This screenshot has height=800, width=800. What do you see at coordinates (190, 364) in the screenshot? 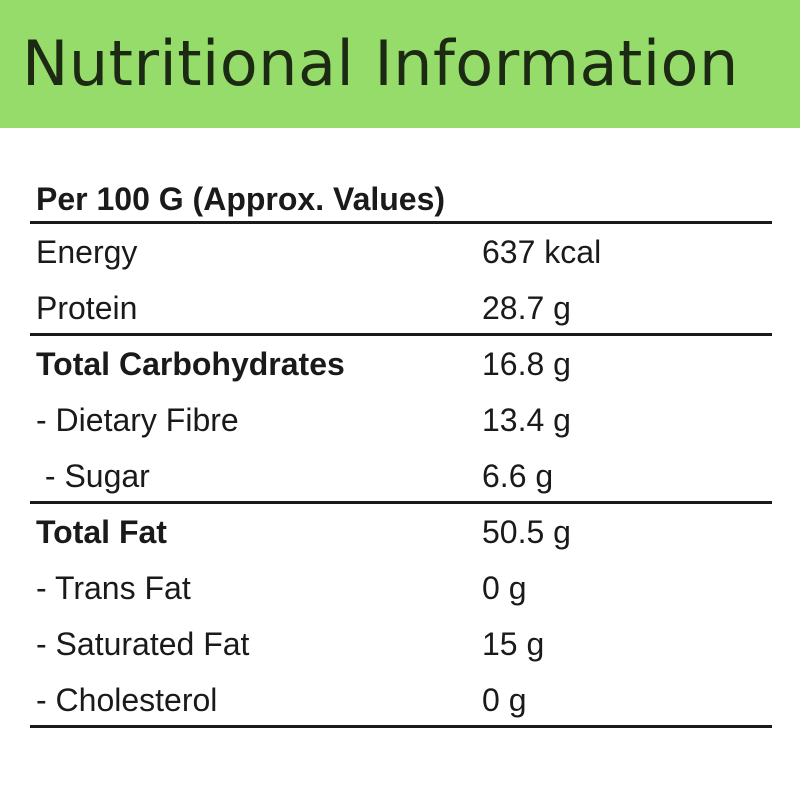
I see `nutrient-label: Total Carbohydrates` at bounding box center [190, 364].